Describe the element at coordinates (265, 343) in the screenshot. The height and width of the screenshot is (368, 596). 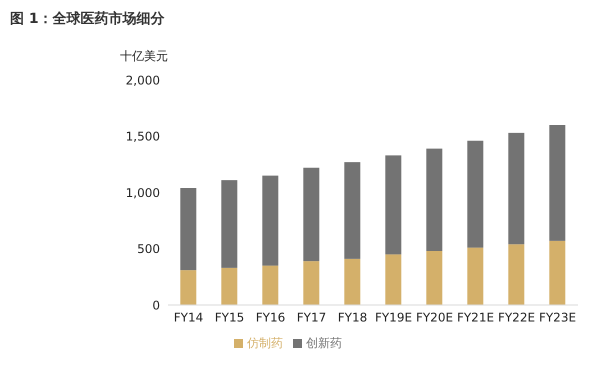
I see `legend-label: 仿制药` at that location.